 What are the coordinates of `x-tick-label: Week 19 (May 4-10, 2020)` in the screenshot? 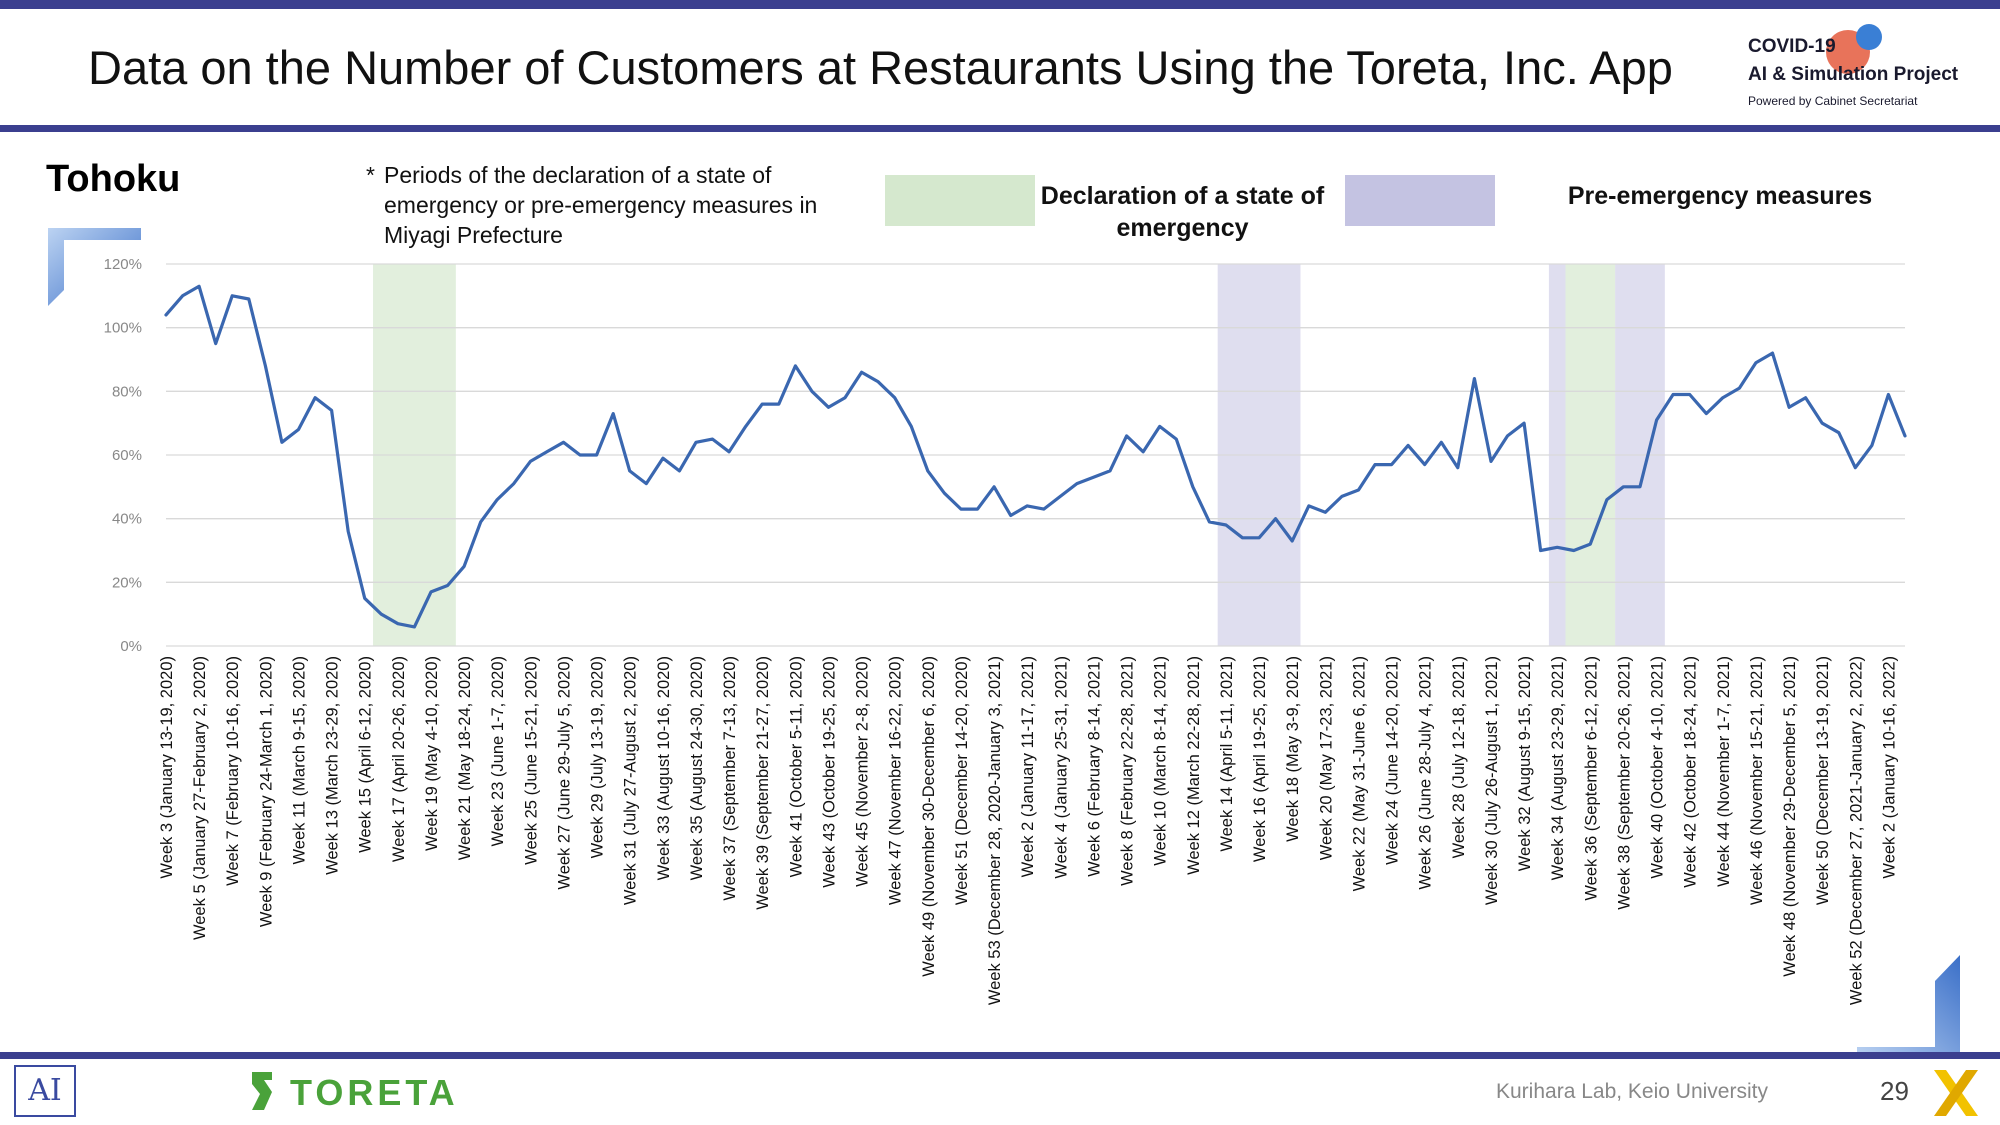 It's located at (432, 753).